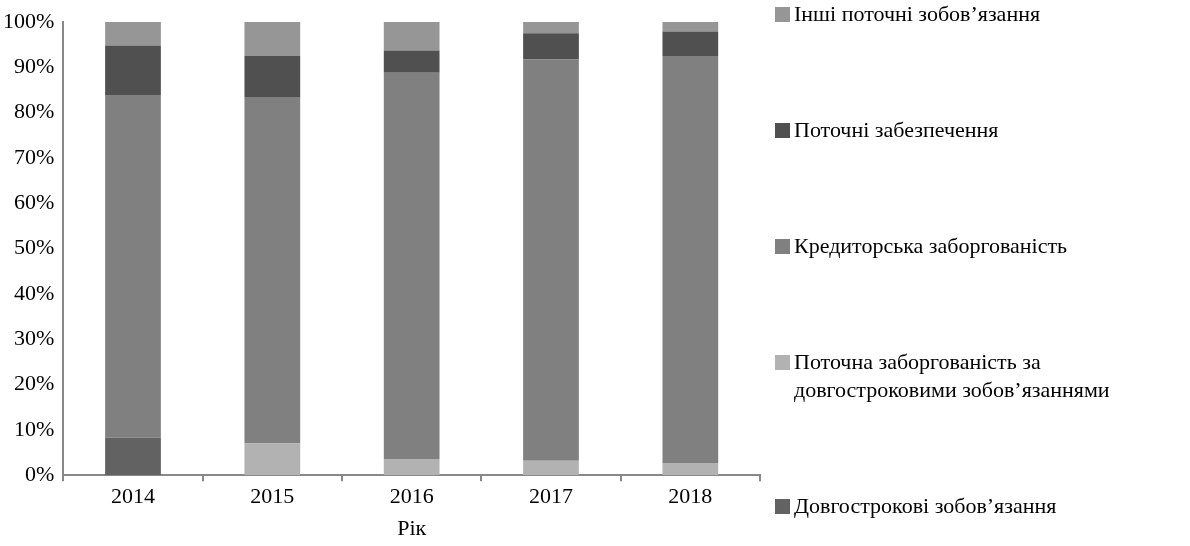 This screenshot has width=1190, height=546. I want to click on y-tick-label: 20%, so click(34, 383).